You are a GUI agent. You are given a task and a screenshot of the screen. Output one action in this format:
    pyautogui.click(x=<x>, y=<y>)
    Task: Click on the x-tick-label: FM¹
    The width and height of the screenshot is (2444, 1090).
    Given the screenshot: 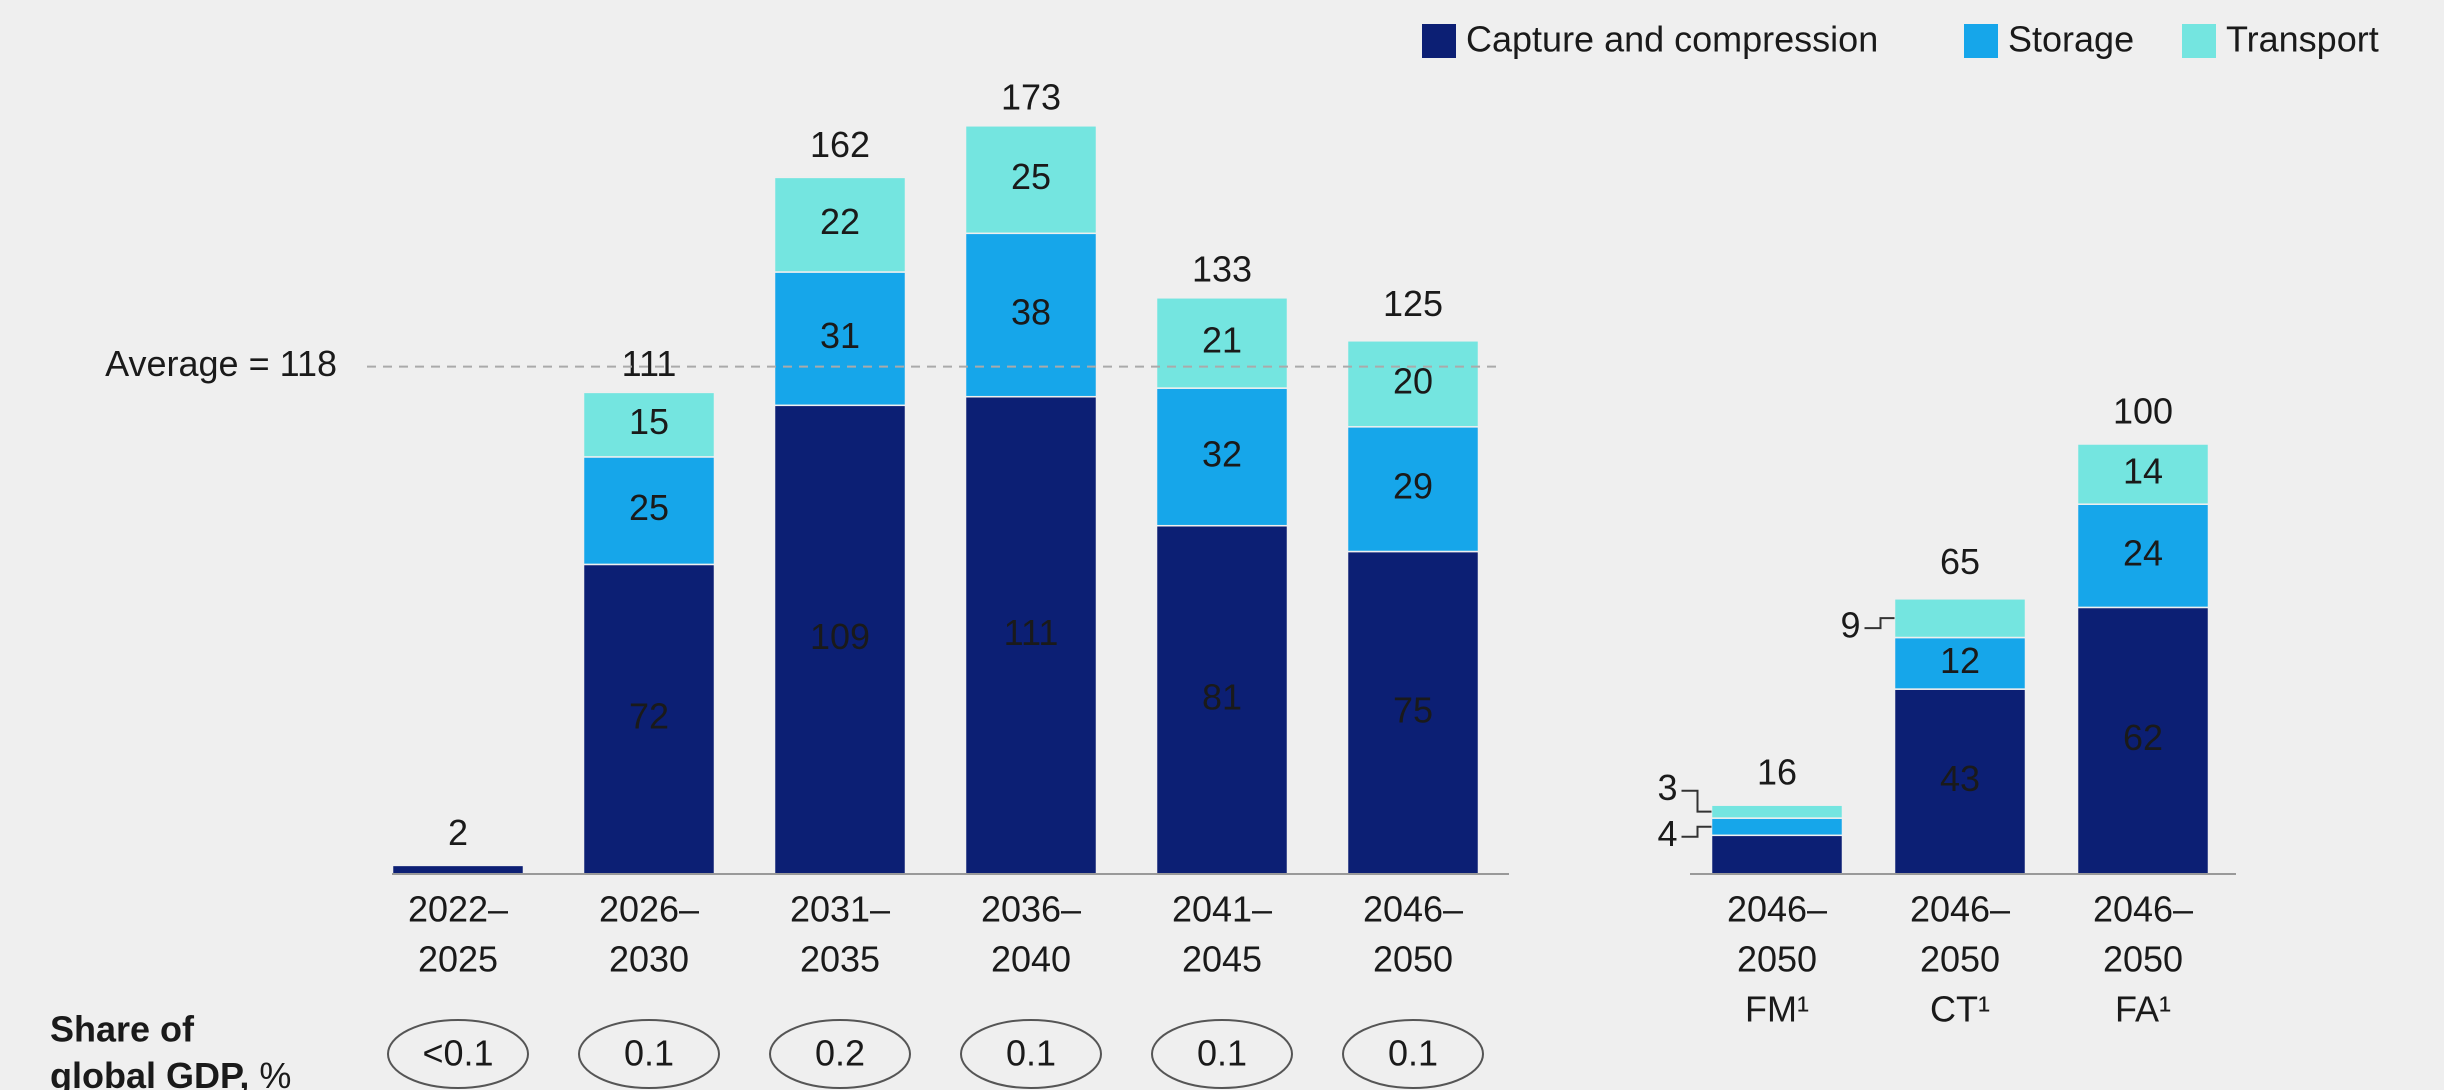 What is the action you would take?
    pyautogui.click(x=1777, y=1009)
    